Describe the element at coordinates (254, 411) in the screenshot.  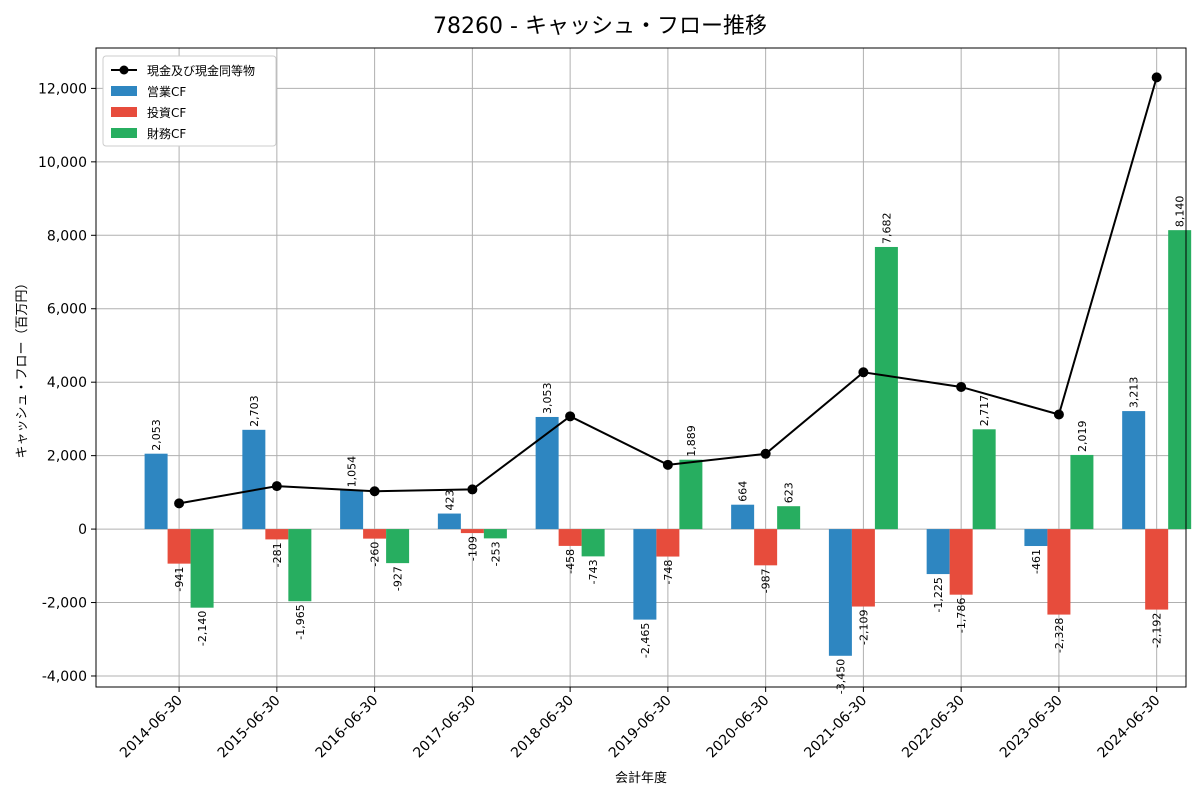
I see `bar-data-label: 2,703` at that location.